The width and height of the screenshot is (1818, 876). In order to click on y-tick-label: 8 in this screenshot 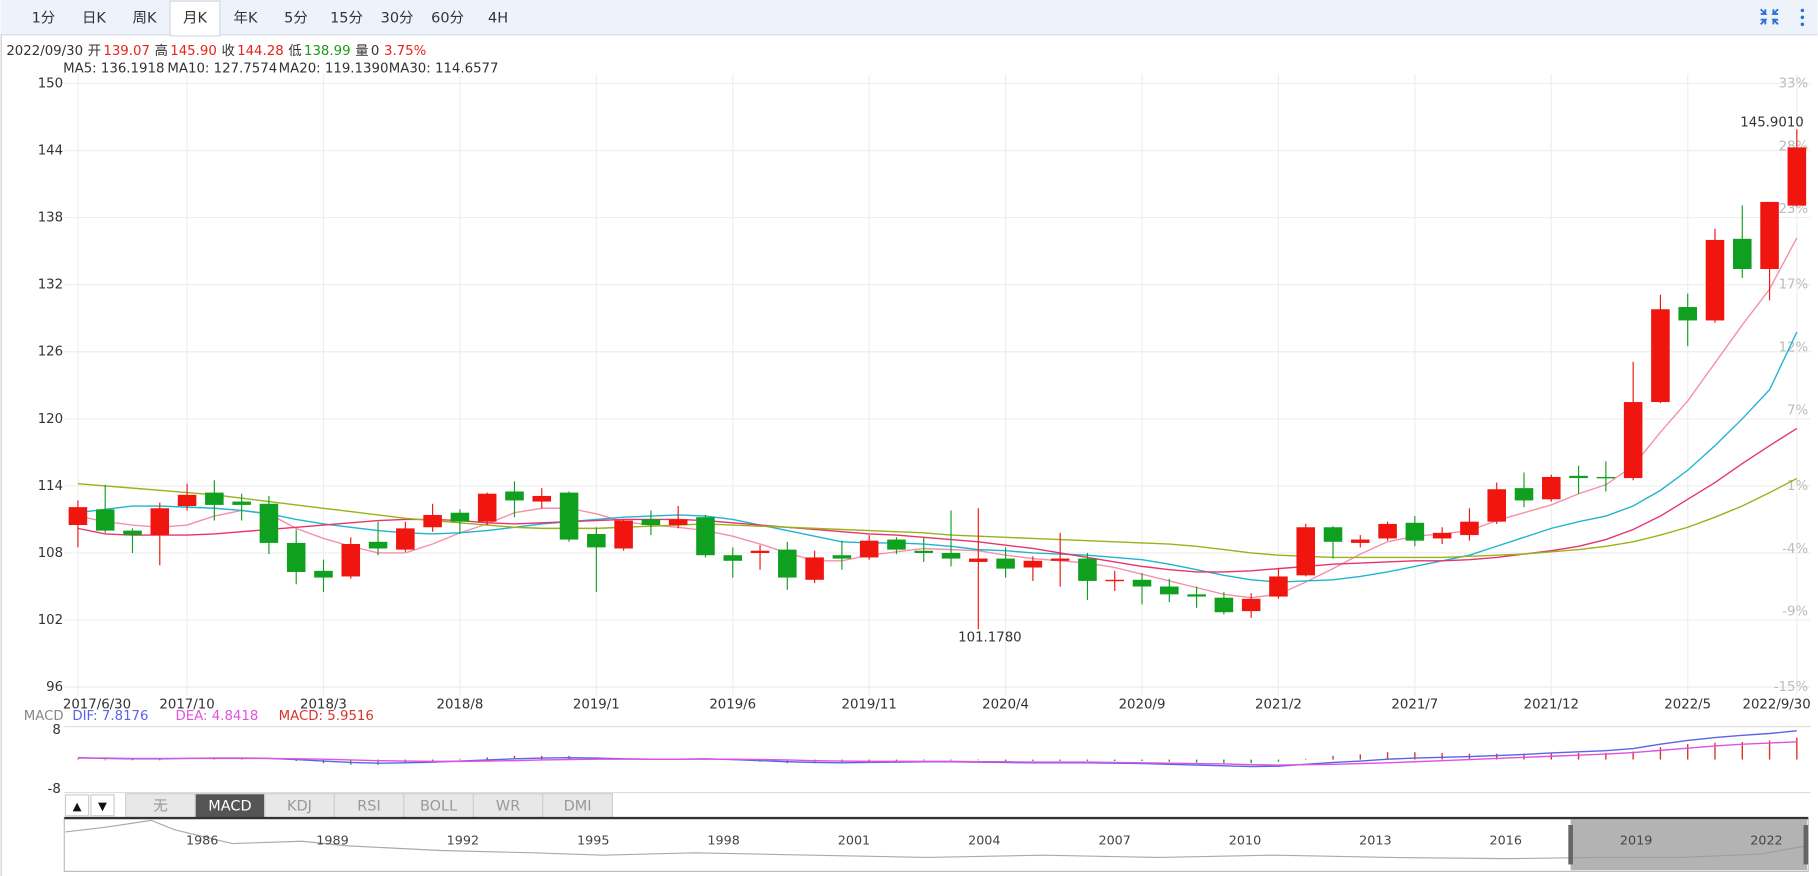, I will do `click(56, 730)`.